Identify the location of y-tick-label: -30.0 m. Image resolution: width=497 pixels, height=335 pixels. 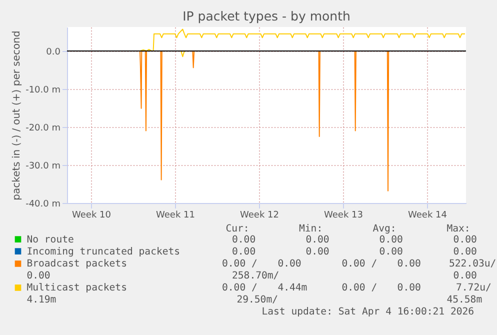
(43, 166).